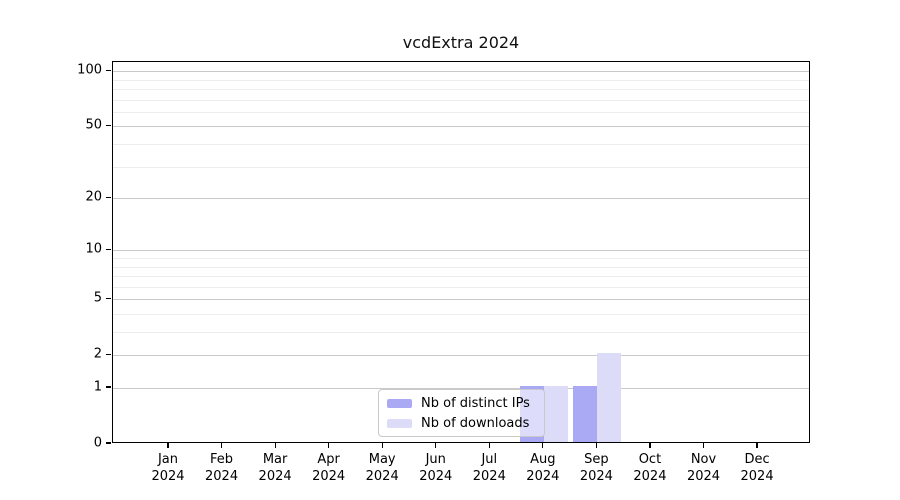  Describe the element at coordinates (757, 468) in the screenshot. I see `x-axis-tick-label: Dec 2024` at that location.